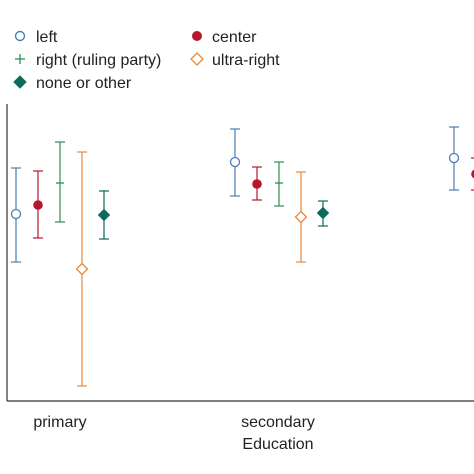 This screenshot has height=474, width=474. Describe the element at coordinates (454, 158) in the screenshot. I see `point-left-third` at that location.